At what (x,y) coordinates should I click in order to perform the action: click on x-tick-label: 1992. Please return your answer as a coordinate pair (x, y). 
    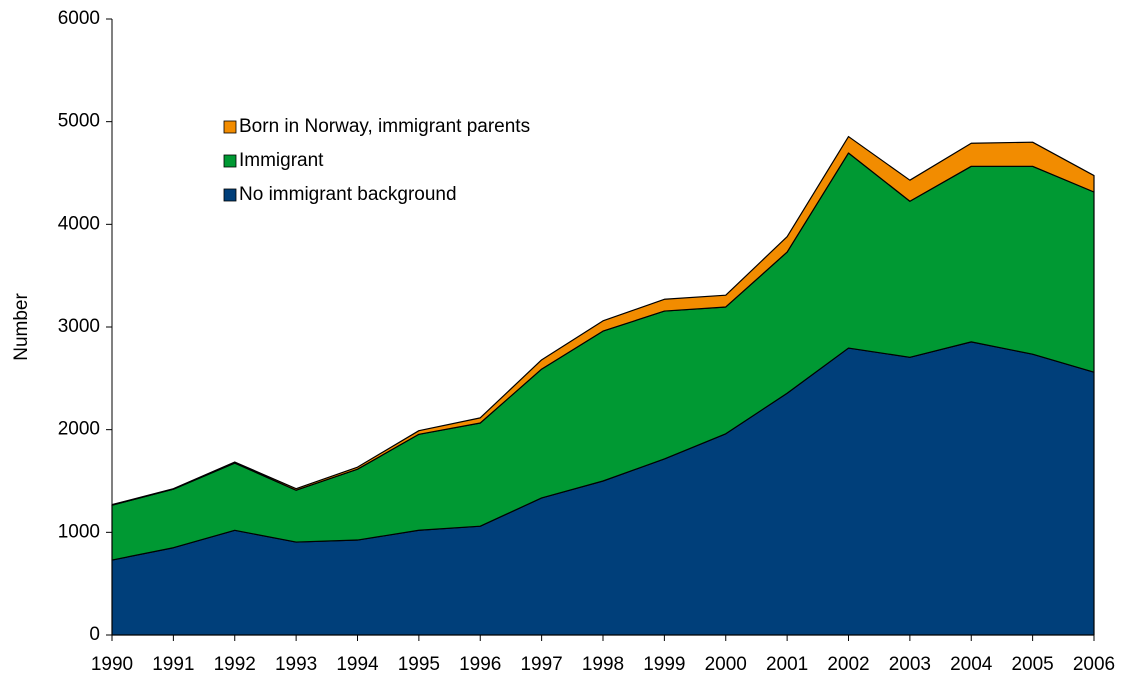
    Looking at the image, I should click on (235, 664).